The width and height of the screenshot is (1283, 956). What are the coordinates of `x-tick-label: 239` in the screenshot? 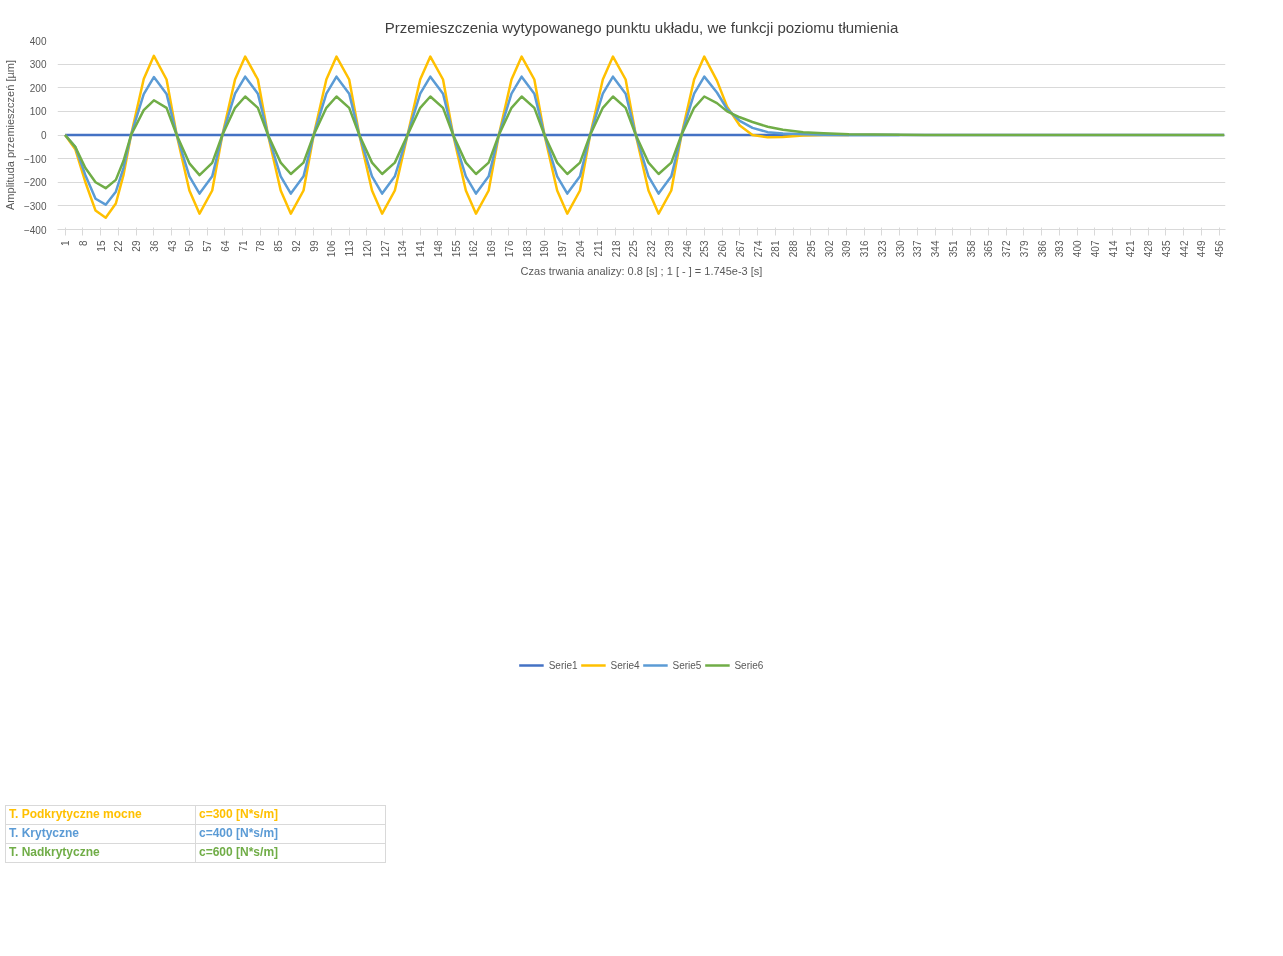 It's located at (669, 249).